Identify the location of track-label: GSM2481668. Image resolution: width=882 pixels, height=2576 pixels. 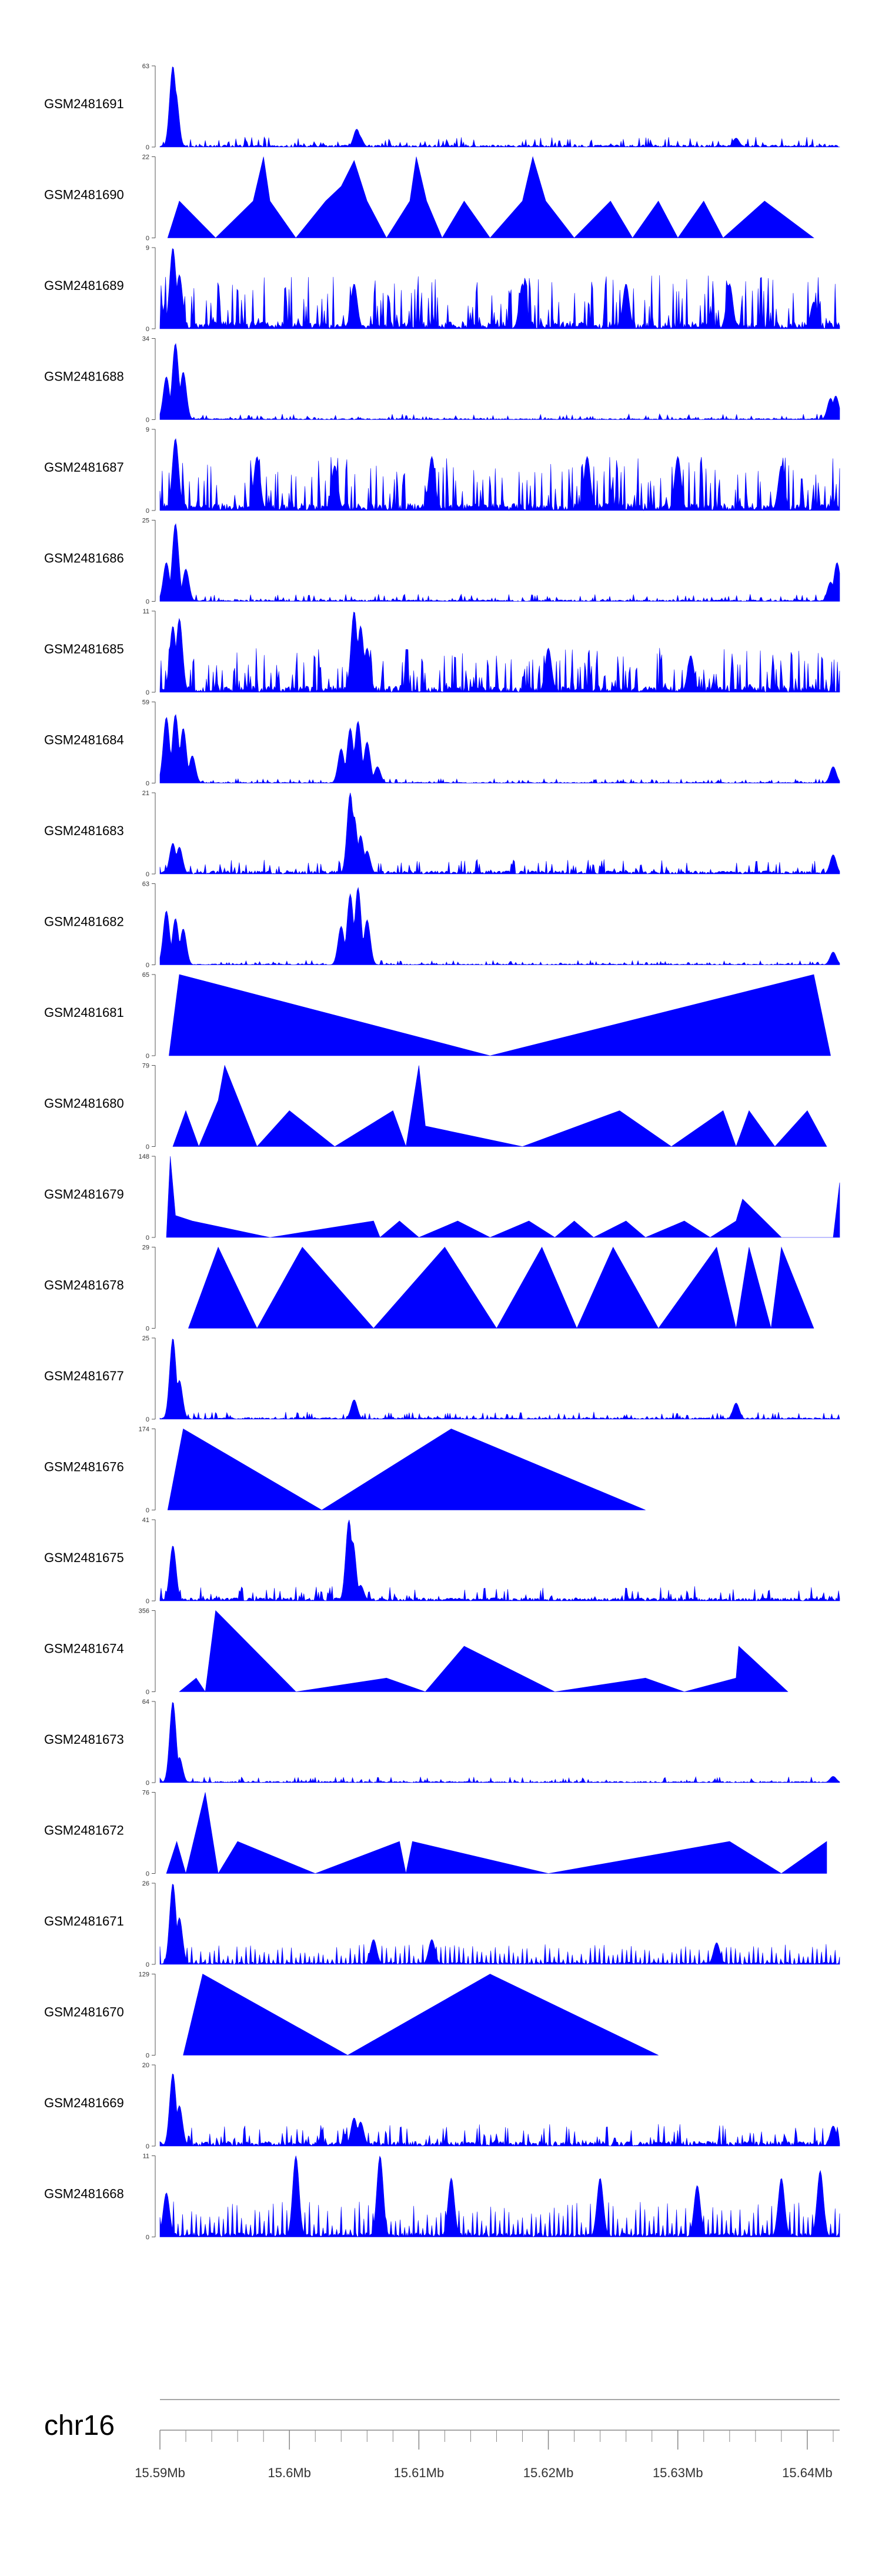
(84, 2194).